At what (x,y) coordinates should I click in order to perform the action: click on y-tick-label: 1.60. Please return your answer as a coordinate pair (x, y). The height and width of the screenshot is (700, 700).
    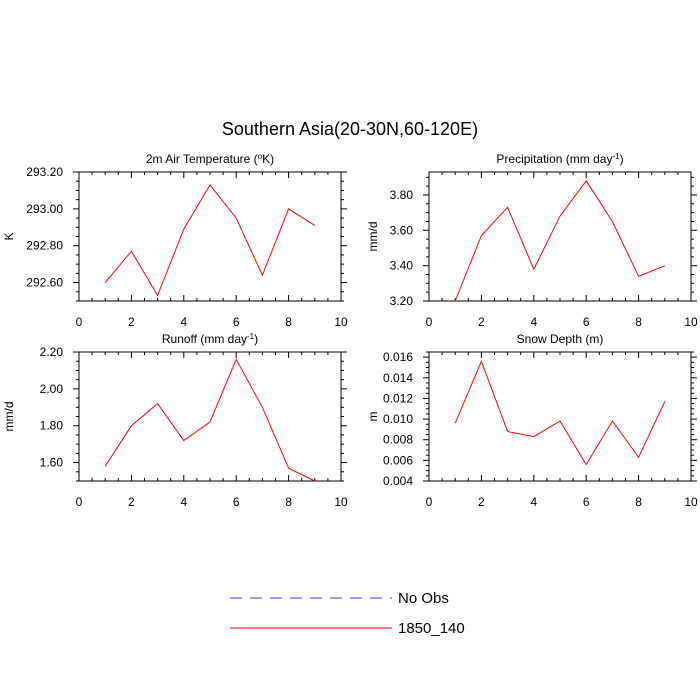
    Looking at the image, I should click on (52, 463).